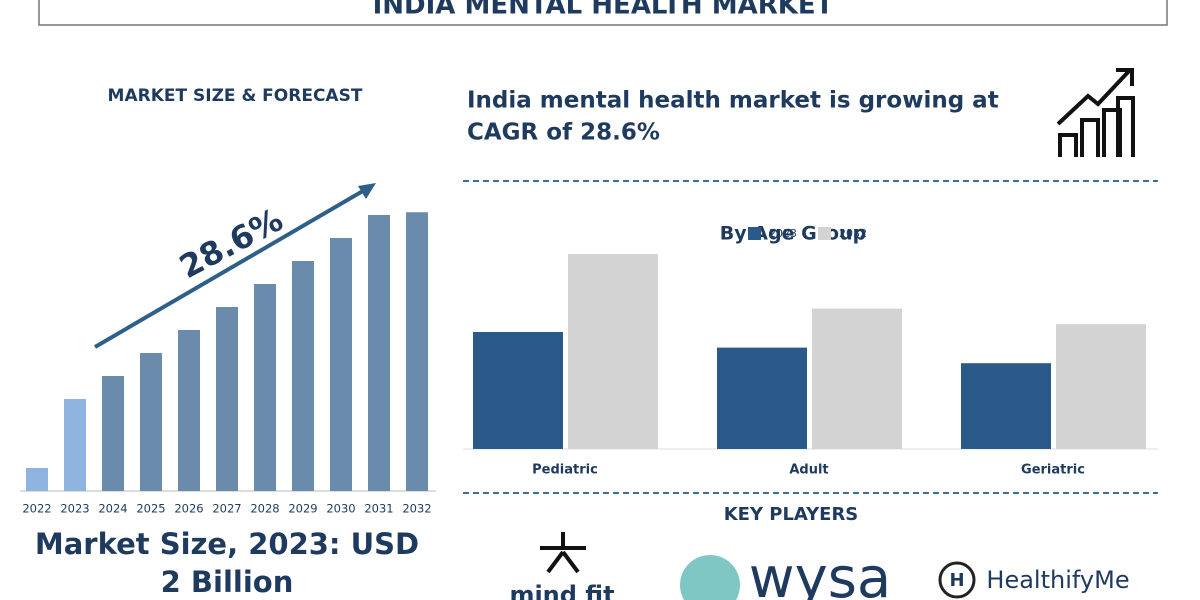 The image size is (1200, 600). What do you see at coordinates (74, 509) in the screenshot?
I see `x-tick-label: 2023` at bounding box center [74, 509].